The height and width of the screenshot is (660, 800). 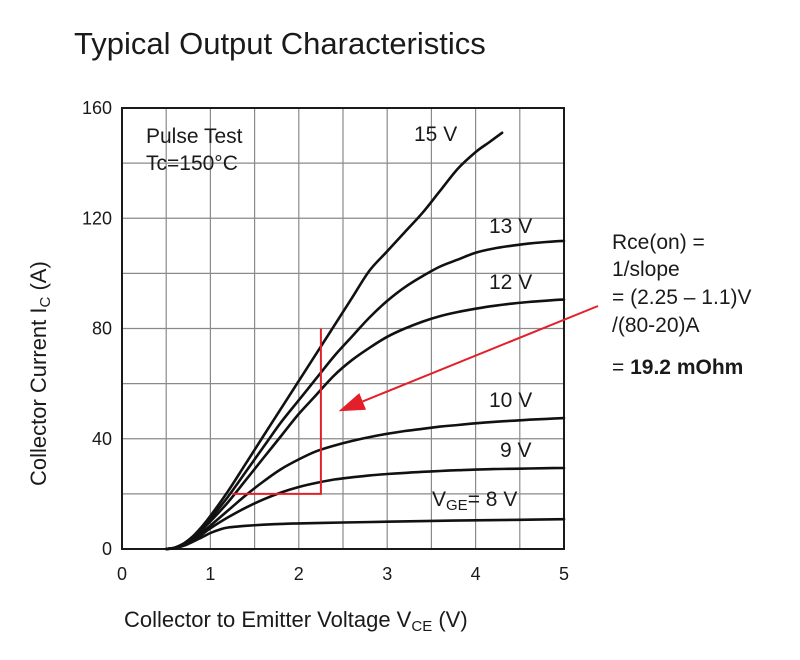 What do you see at coordinates (107, 549) in the screenshot?
I see `y-tick-label: 0` at bounding box center [107, 549].